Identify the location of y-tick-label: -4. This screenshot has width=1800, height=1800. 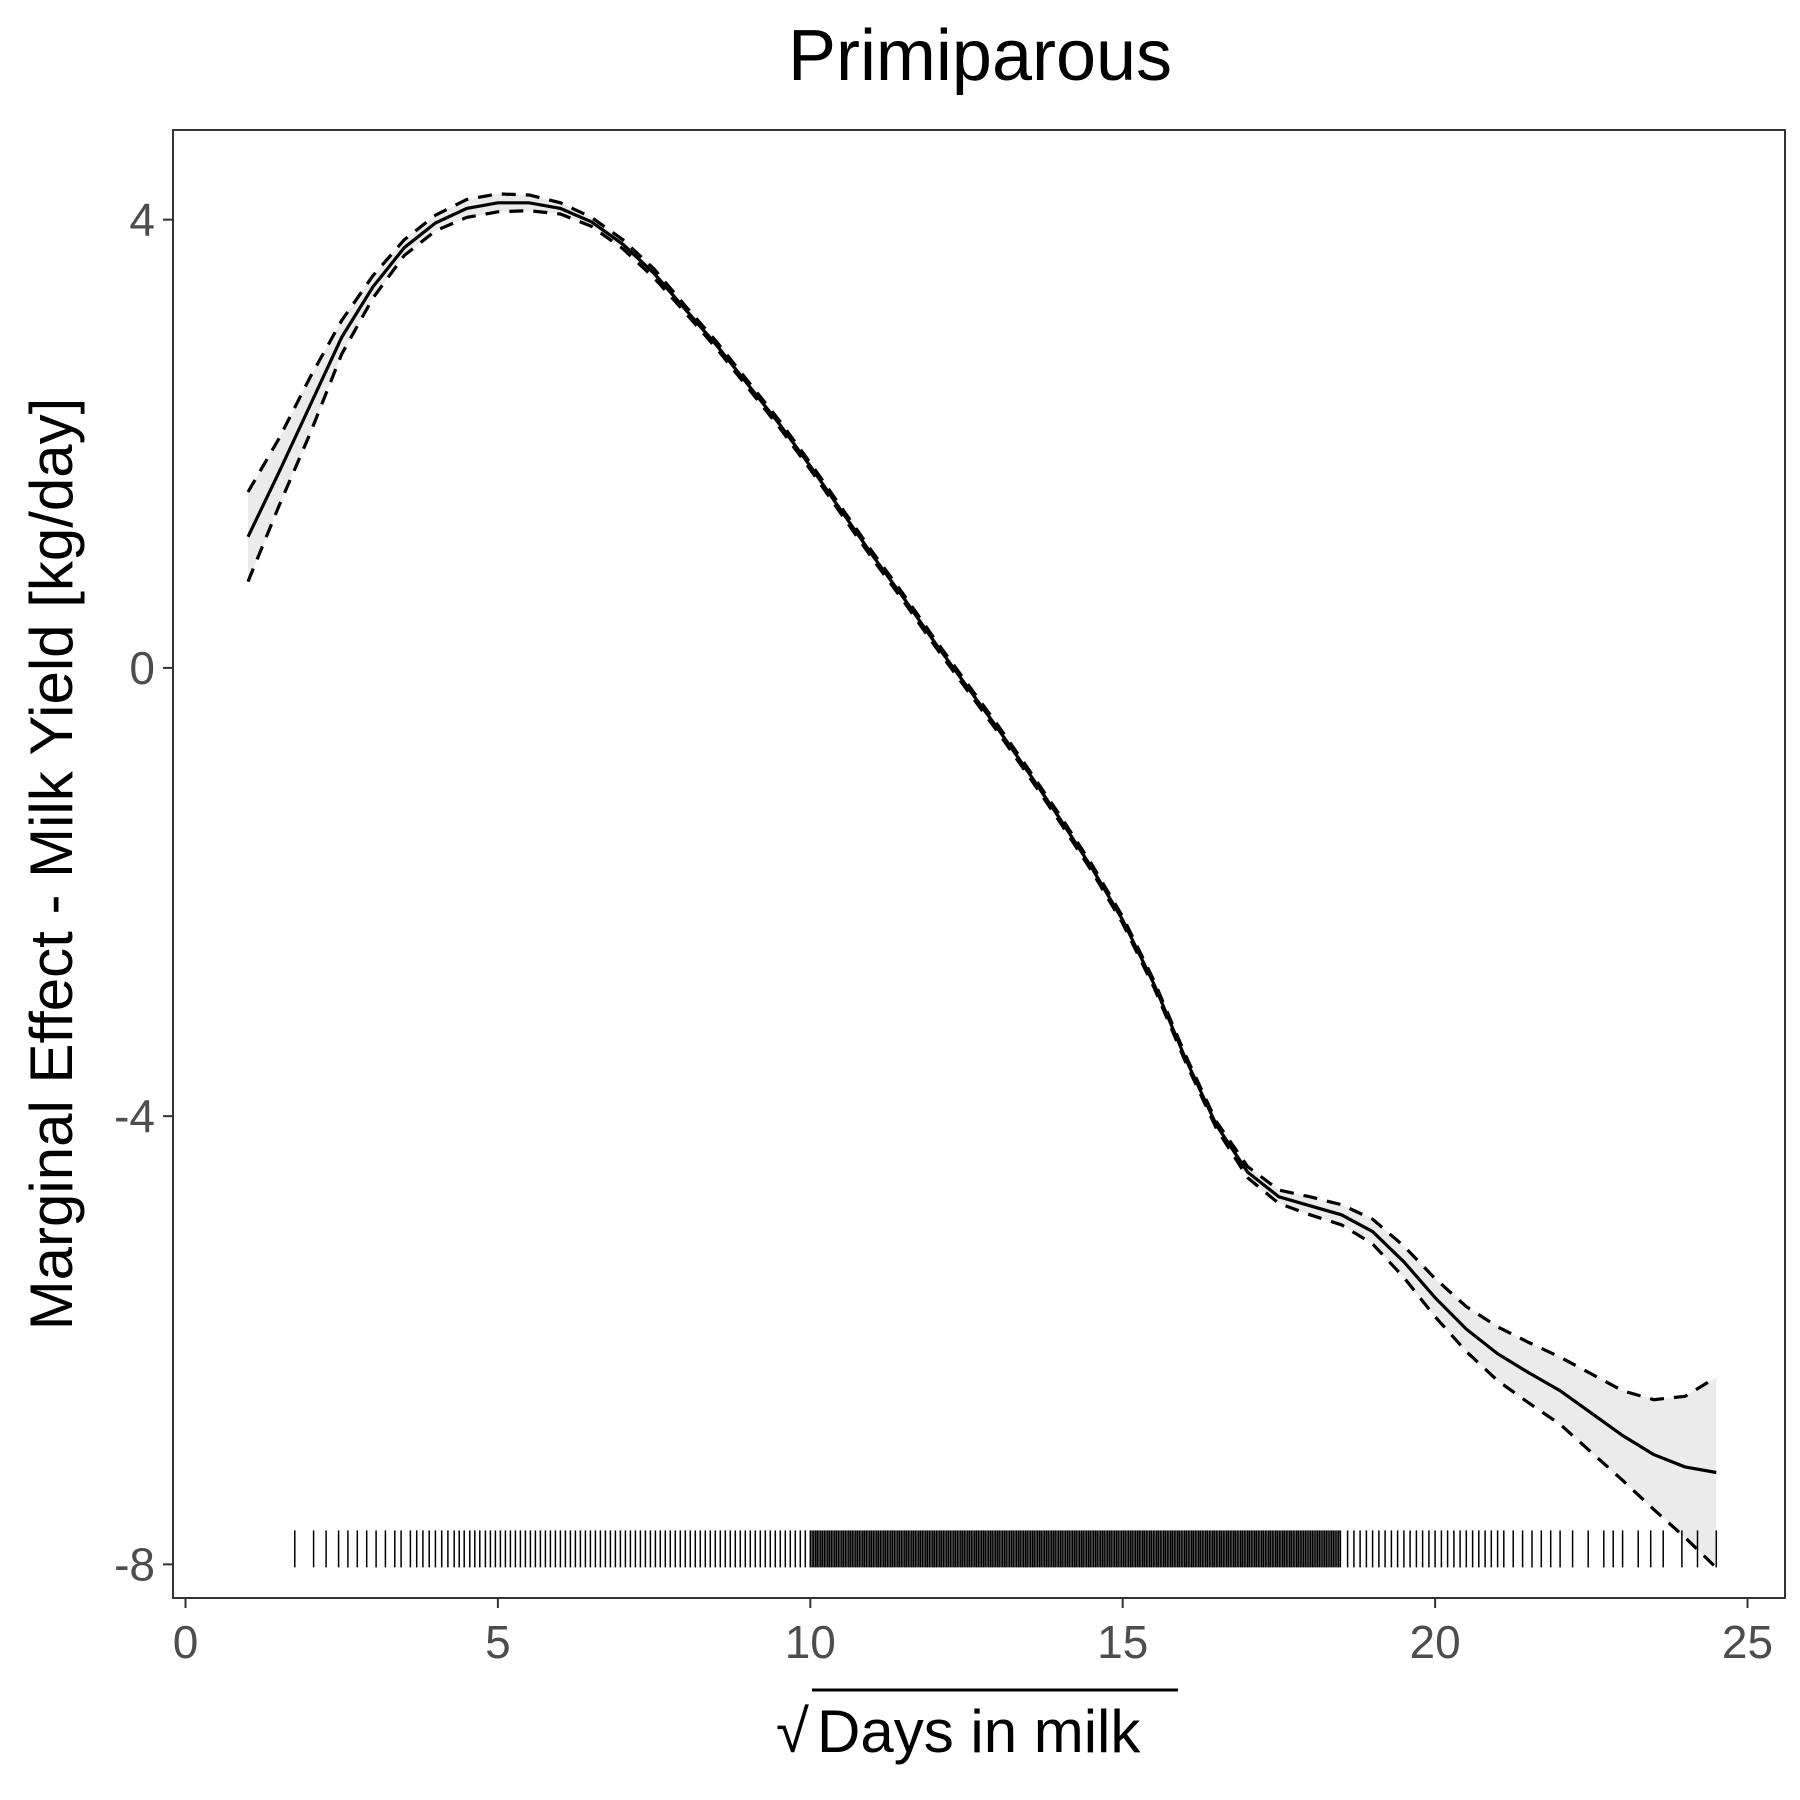
(134, 1116).